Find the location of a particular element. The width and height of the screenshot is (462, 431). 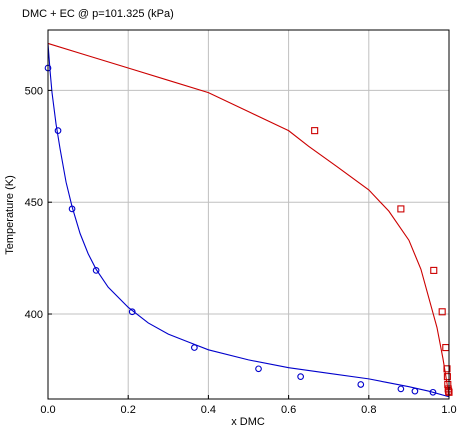

y-axis-title: Temperature (K) is located at coordinates (10, 214).